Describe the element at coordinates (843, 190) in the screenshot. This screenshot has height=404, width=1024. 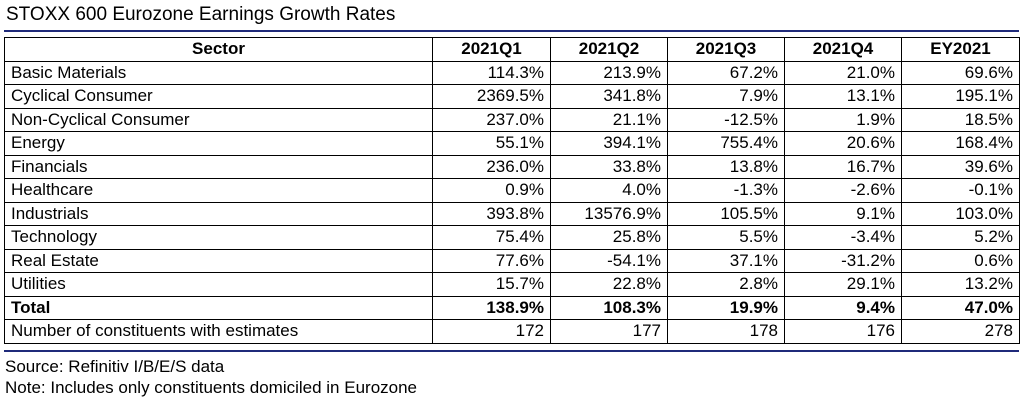
I see `table-cell: -2.6%` at that location.